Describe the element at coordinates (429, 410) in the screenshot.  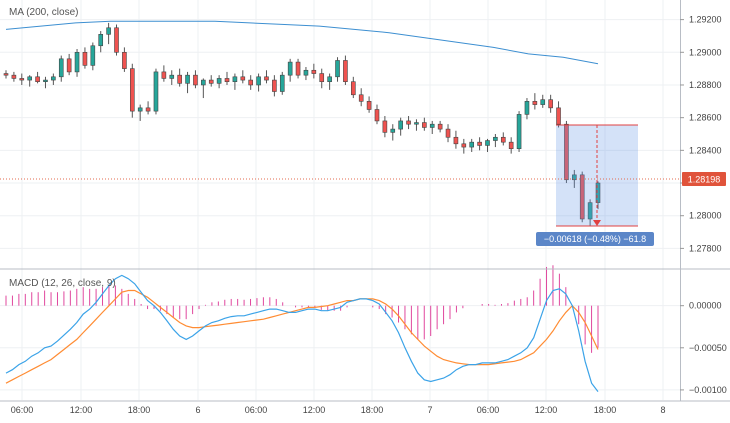
I see `x-tick-label: 7` at that location.